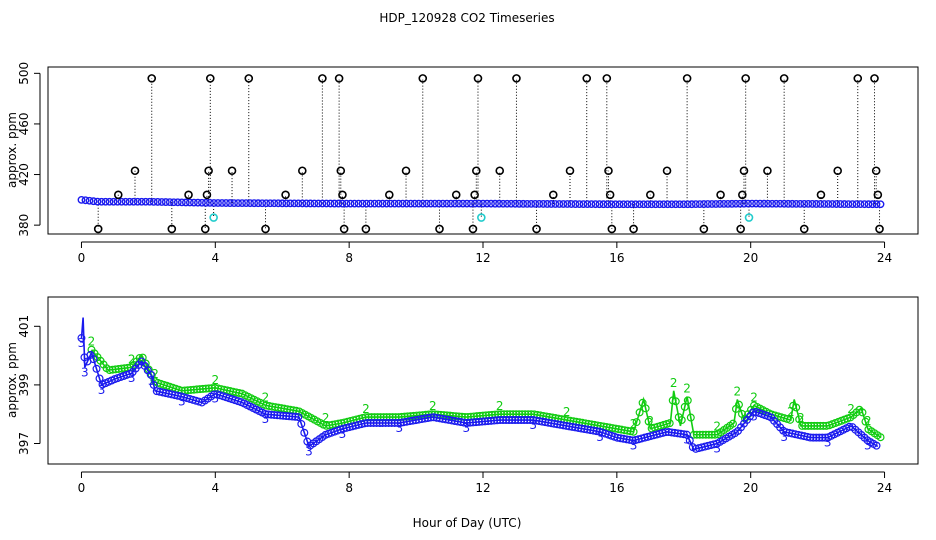 This screenshot has height=540, width=936. What do you see at coordinates (24, 225) in the screenshot?
I see `top-y-tick-label: 380` at bounding box center [24, 225].